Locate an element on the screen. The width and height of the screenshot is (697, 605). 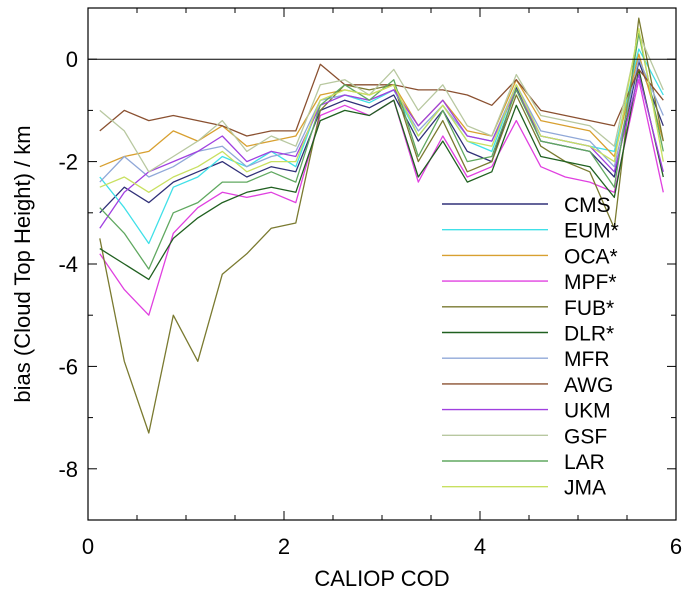
legend-label: OCA* is located at coordinates (591, 256).